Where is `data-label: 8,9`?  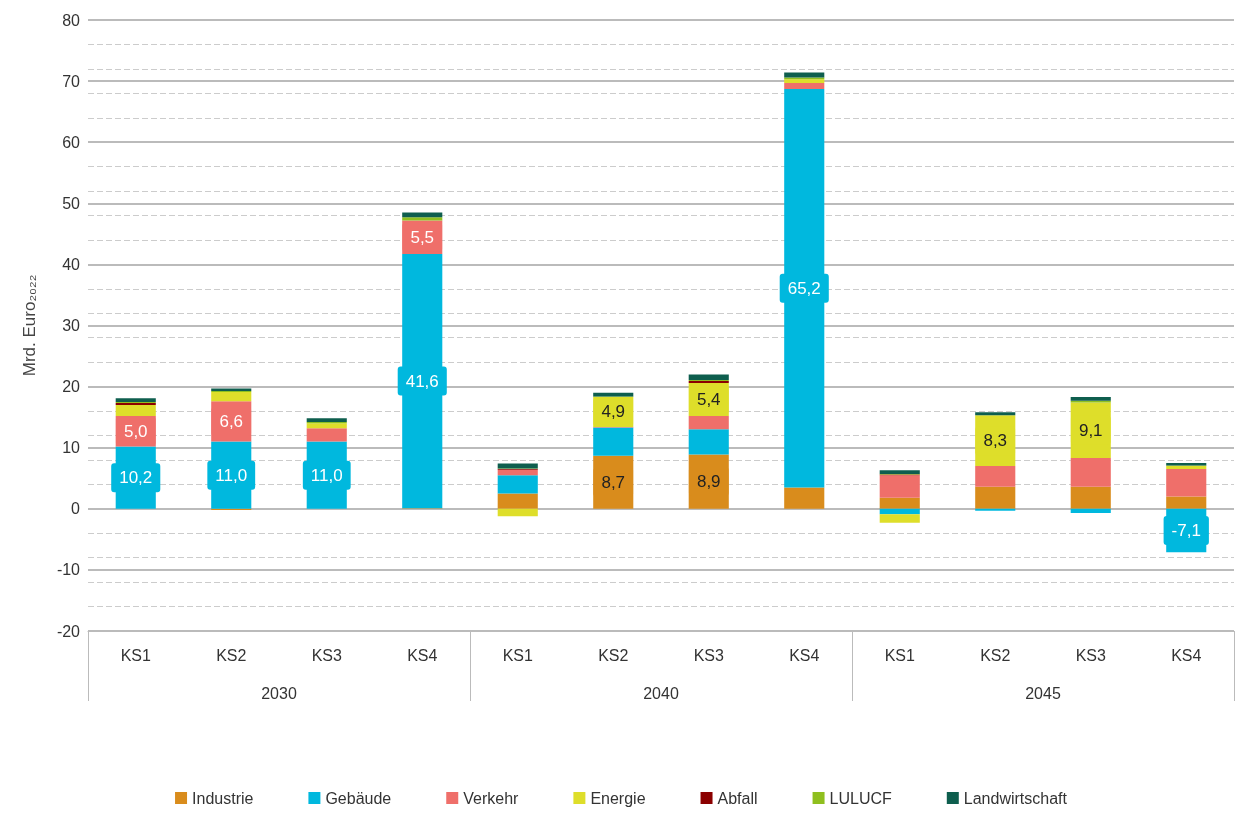
data-label: 8,9 is located at coordinates (708, 482).